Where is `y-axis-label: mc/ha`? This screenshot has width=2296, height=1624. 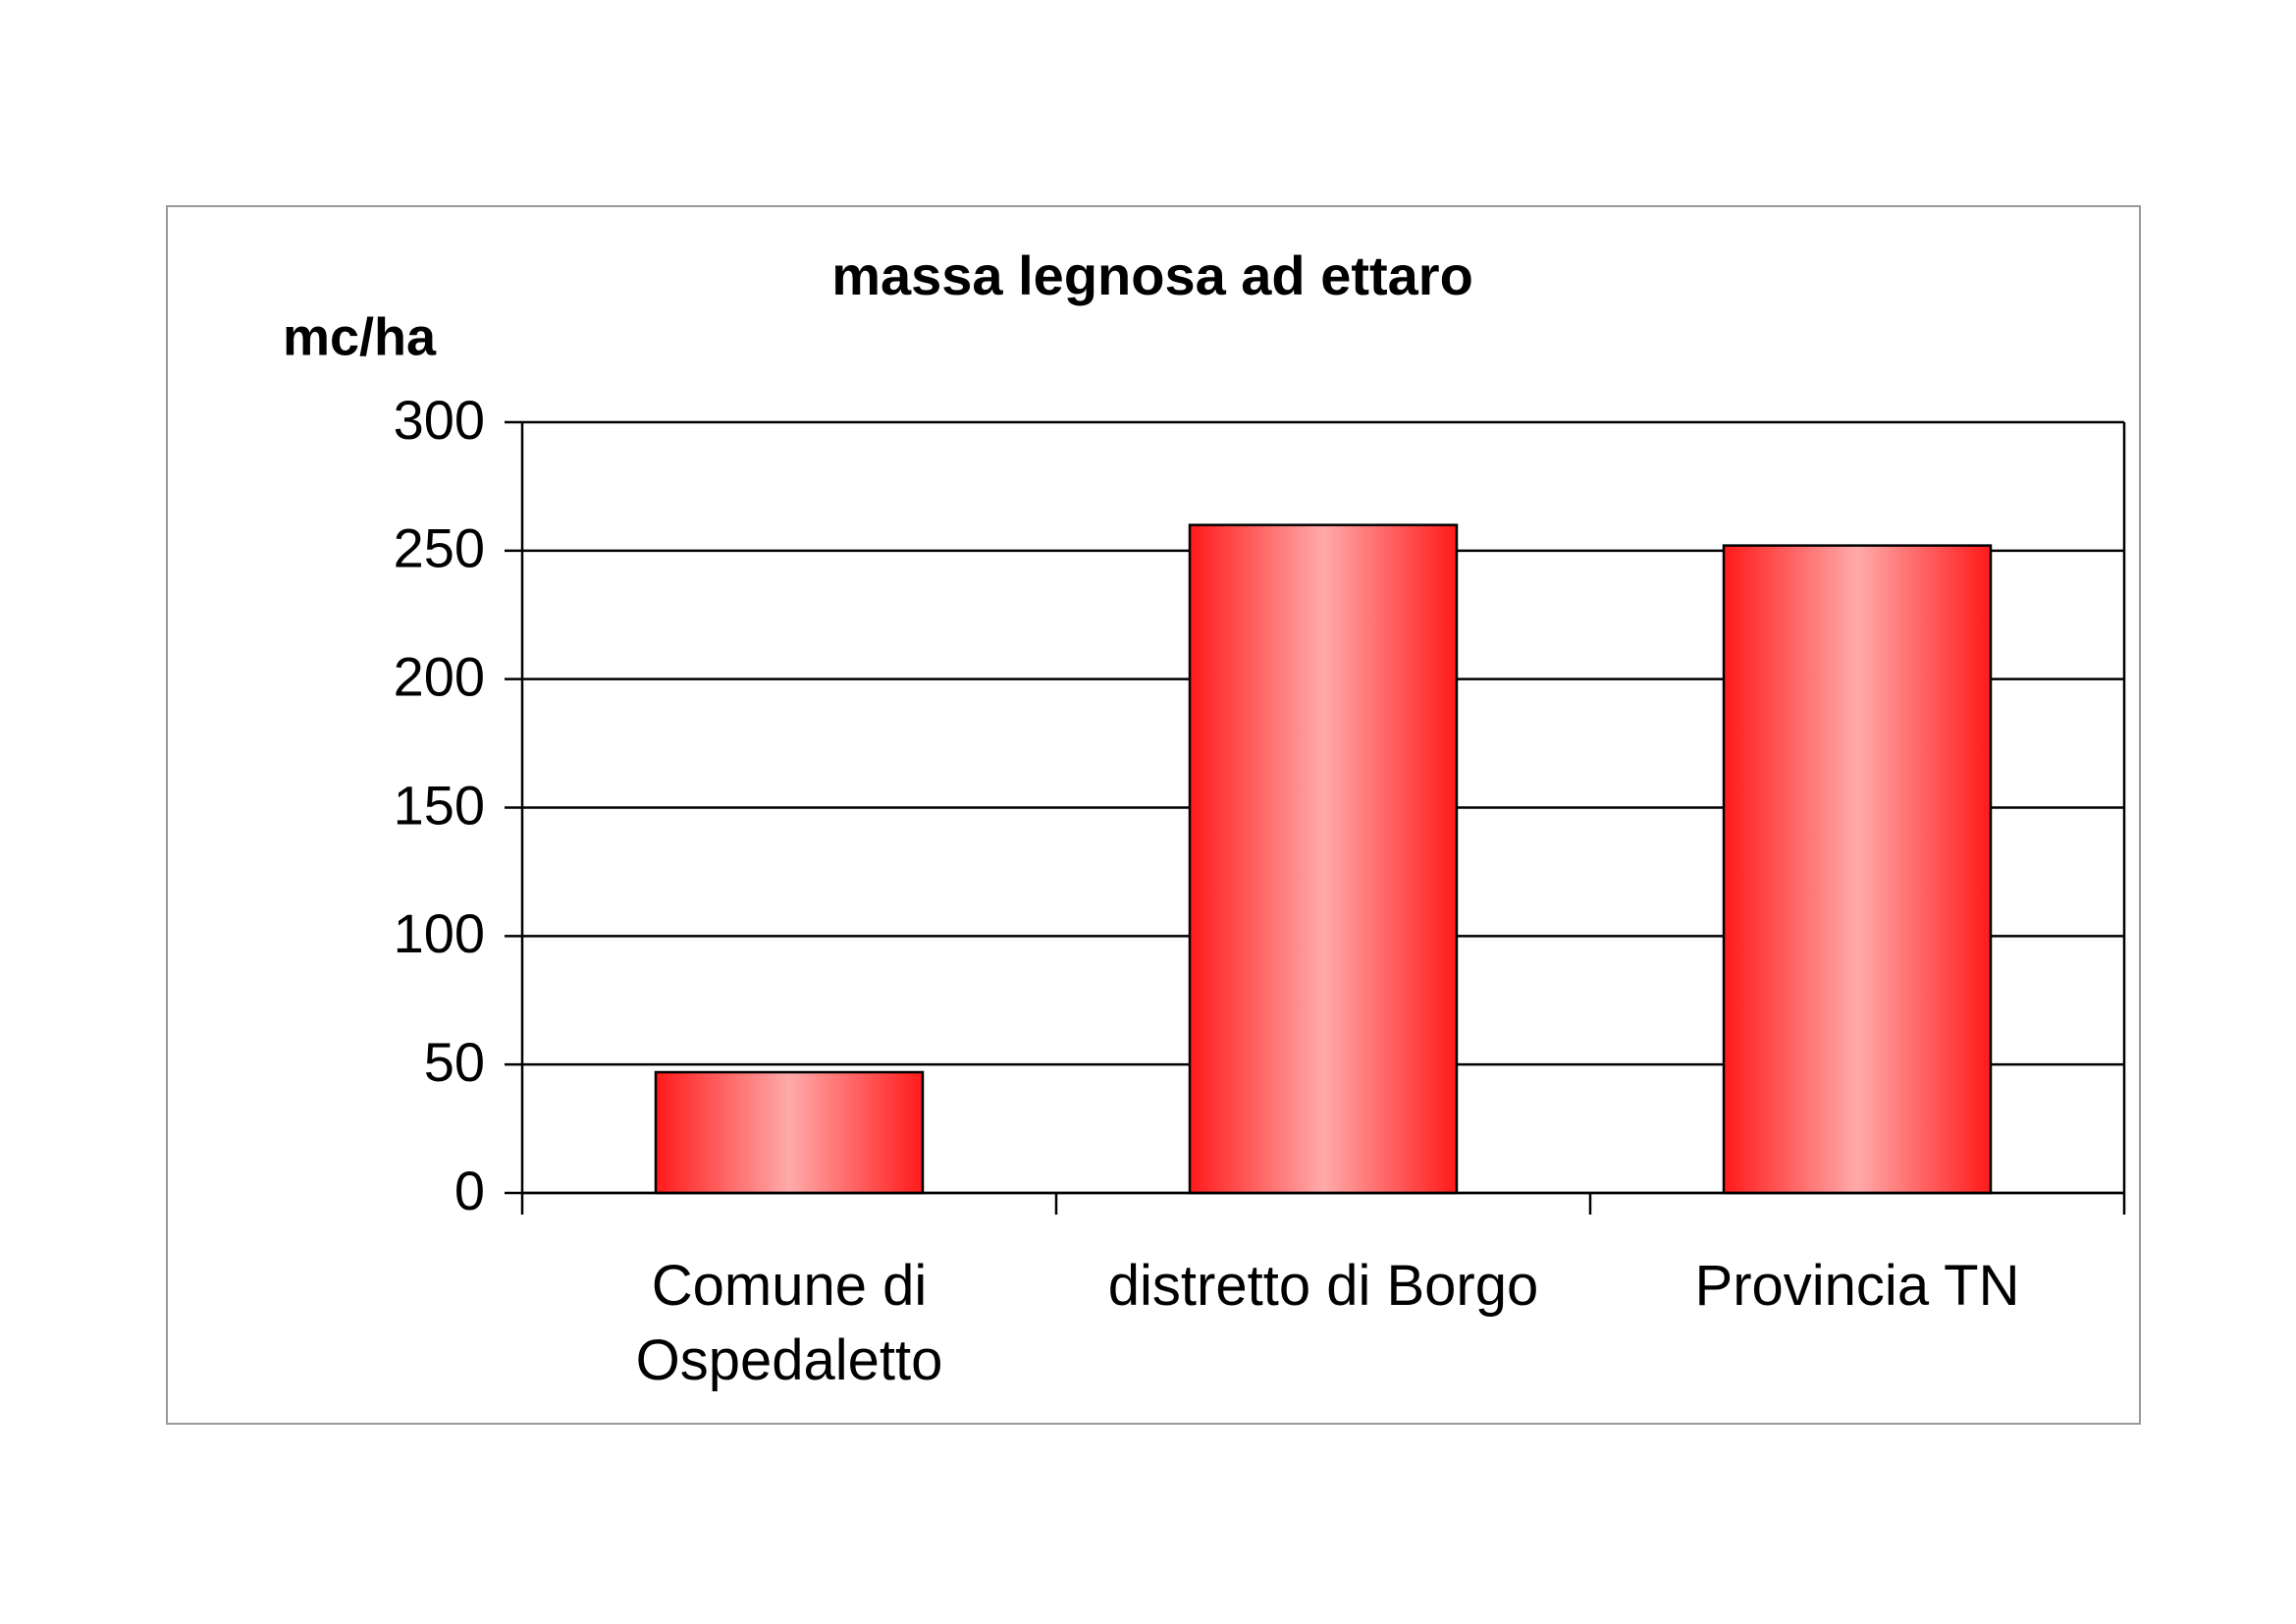 y-axis-label: mc/ha is located at coordinates (360, 336).